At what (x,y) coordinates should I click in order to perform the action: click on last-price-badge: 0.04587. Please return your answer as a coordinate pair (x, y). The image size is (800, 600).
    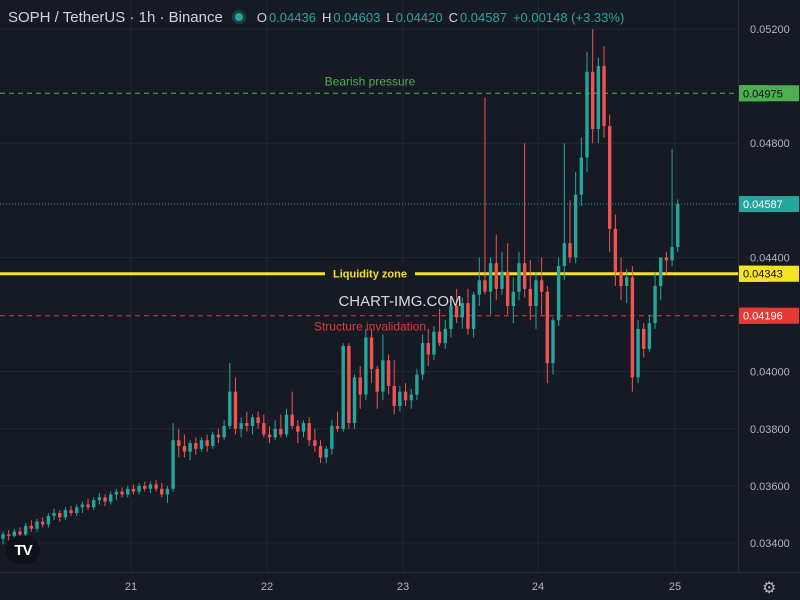
    Looking at the image, I should click on (763, 205).